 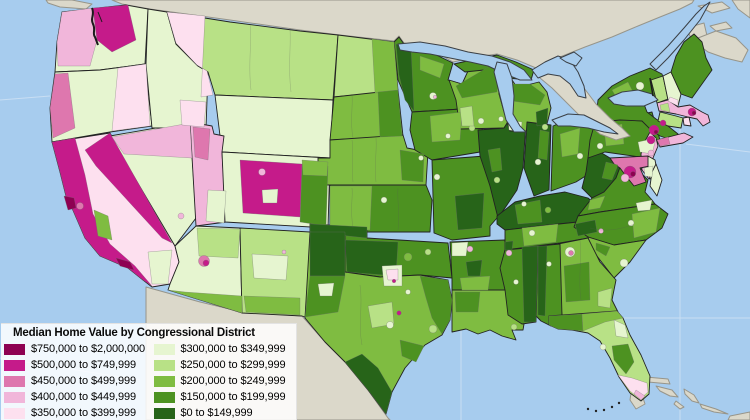 I want to click on patch-sc-north, so click(x=603, y=249).